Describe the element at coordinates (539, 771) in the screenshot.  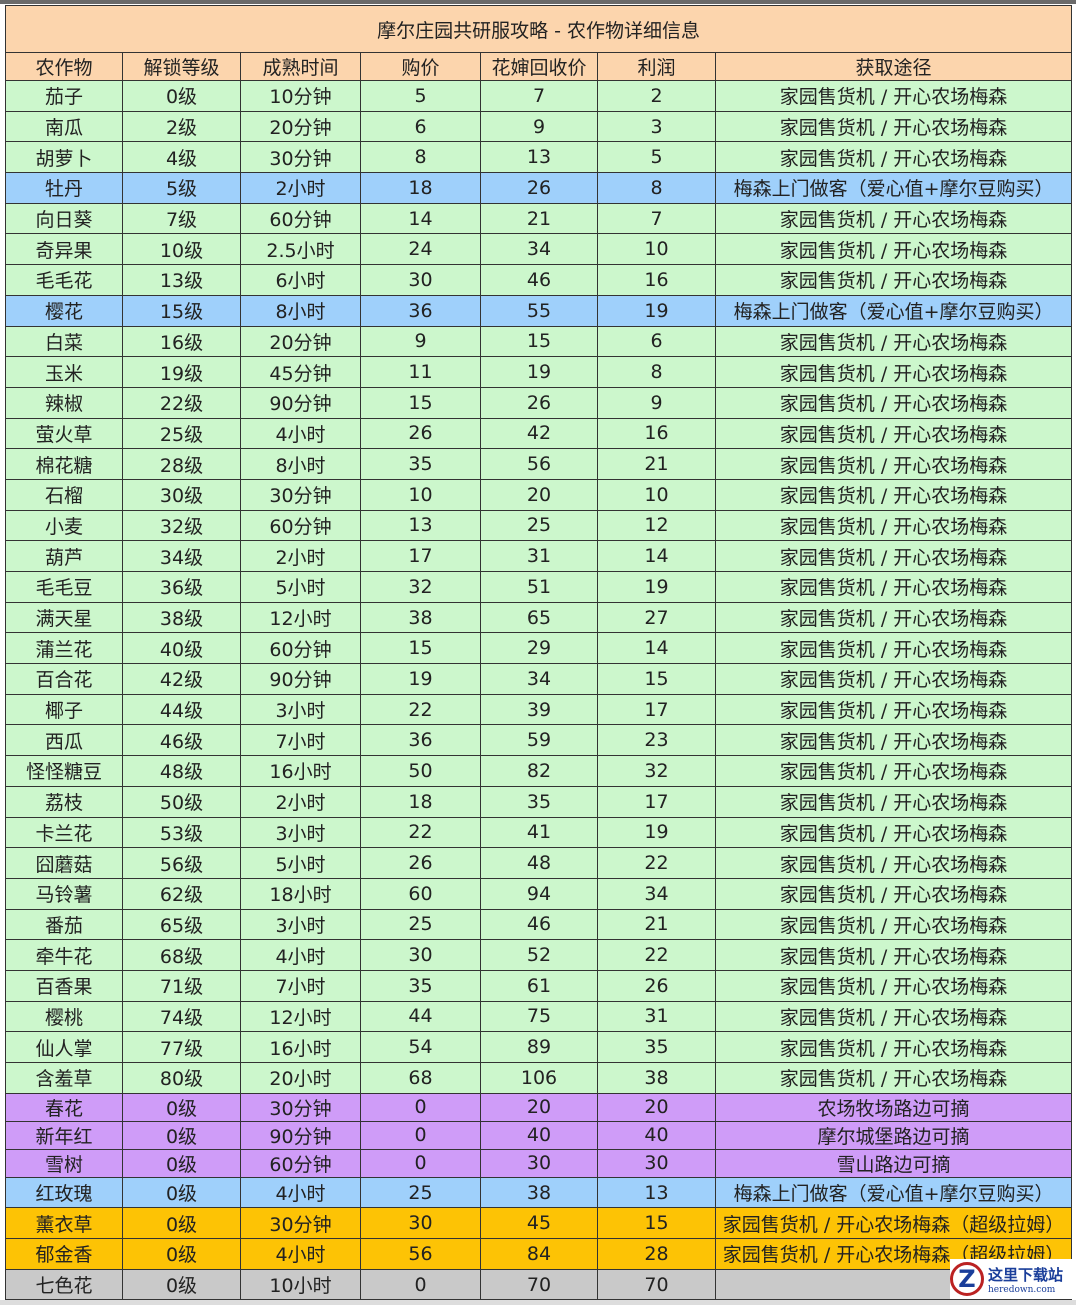
I see `table-row: 怪怪糖豆 48级 16小时 50 82 32 家园售货机 / 开心农场梅森` at that location.